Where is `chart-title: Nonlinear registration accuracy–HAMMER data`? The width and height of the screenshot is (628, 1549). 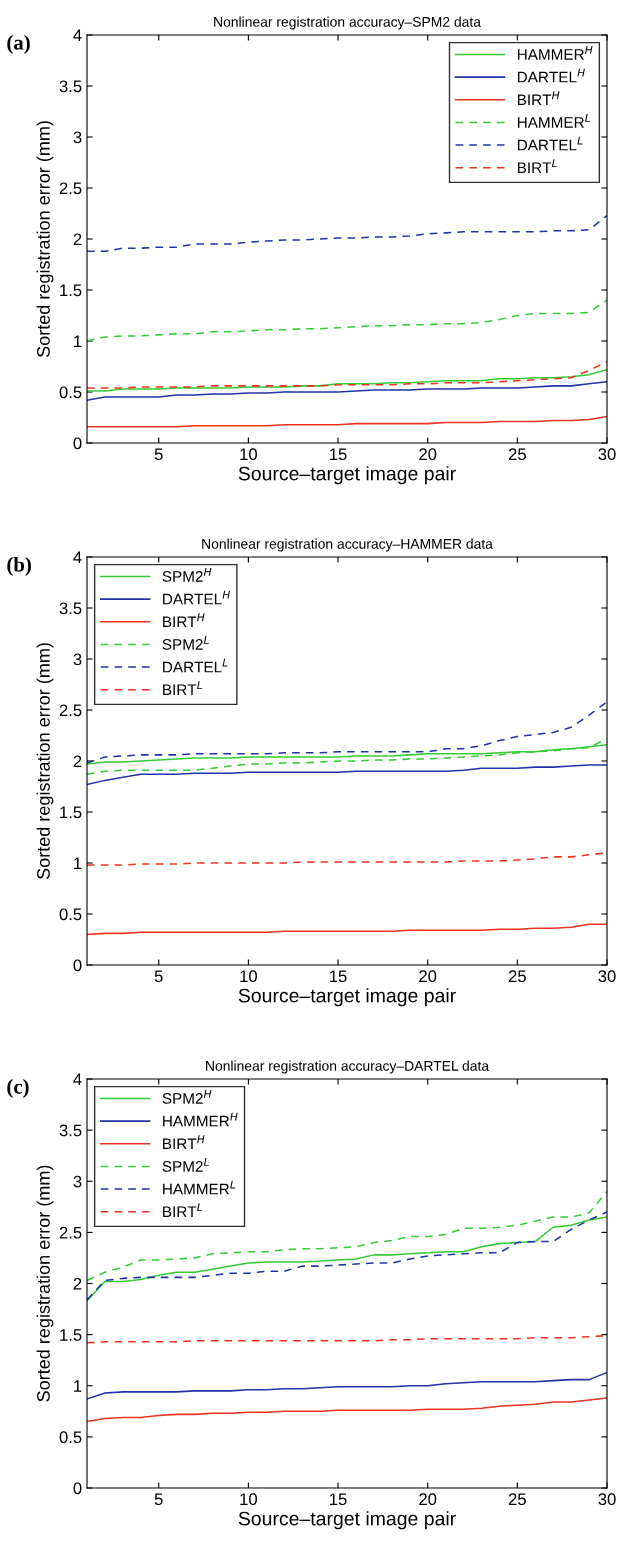 chart-title: Nonlinear registration accuracy–HAMMER data is located at coordinates (347, 545).